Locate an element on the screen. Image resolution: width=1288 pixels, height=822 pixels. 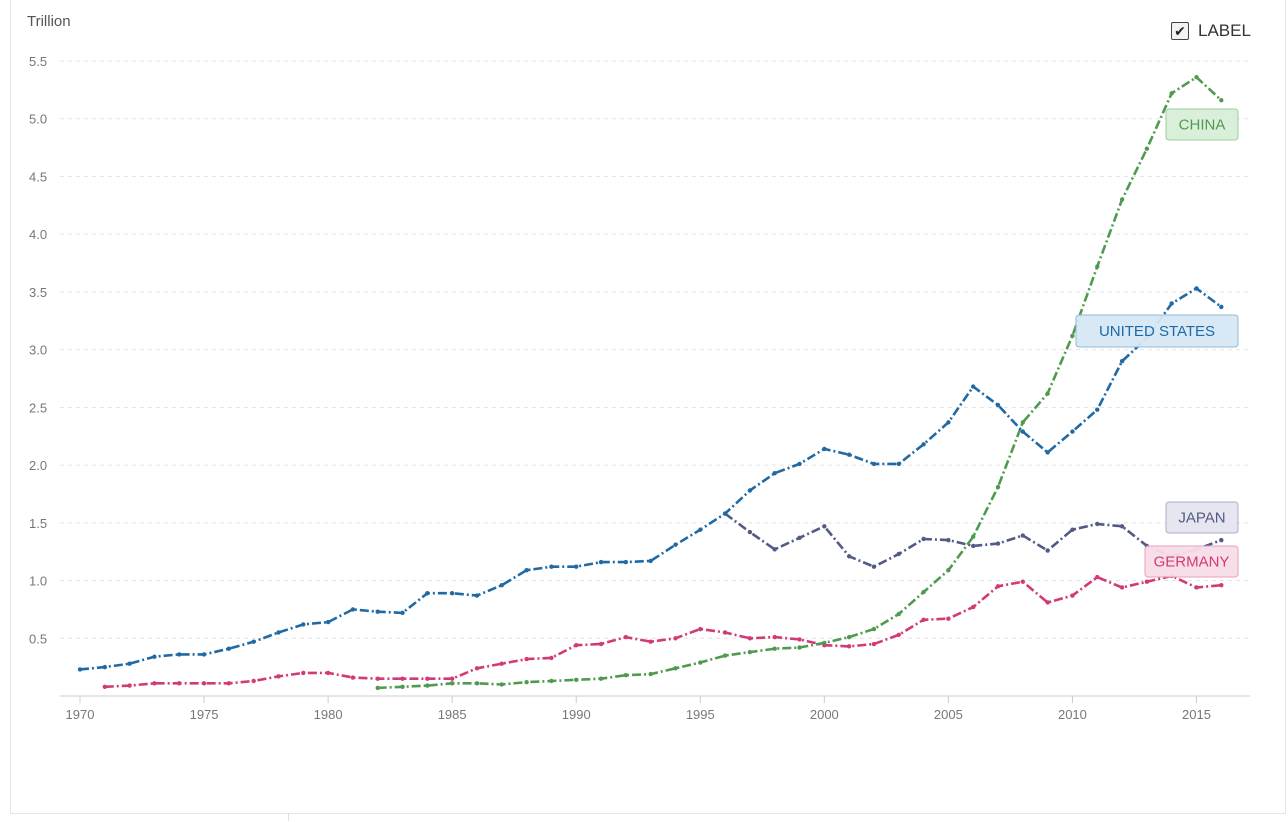
japan-series is located at coordinates (973, 540).